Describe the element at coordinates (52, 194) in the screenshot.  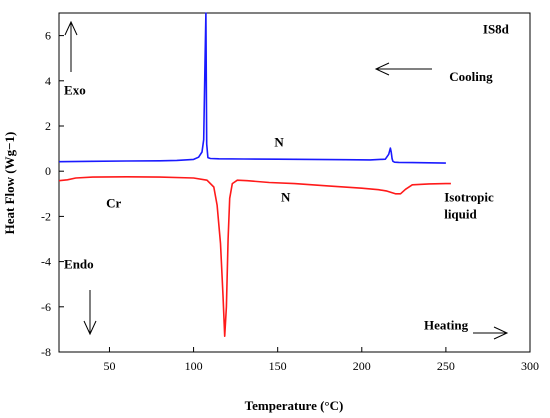
I see `y-axis-ticks: -8 -6 -4 -2 0 2 4 6` at that location.